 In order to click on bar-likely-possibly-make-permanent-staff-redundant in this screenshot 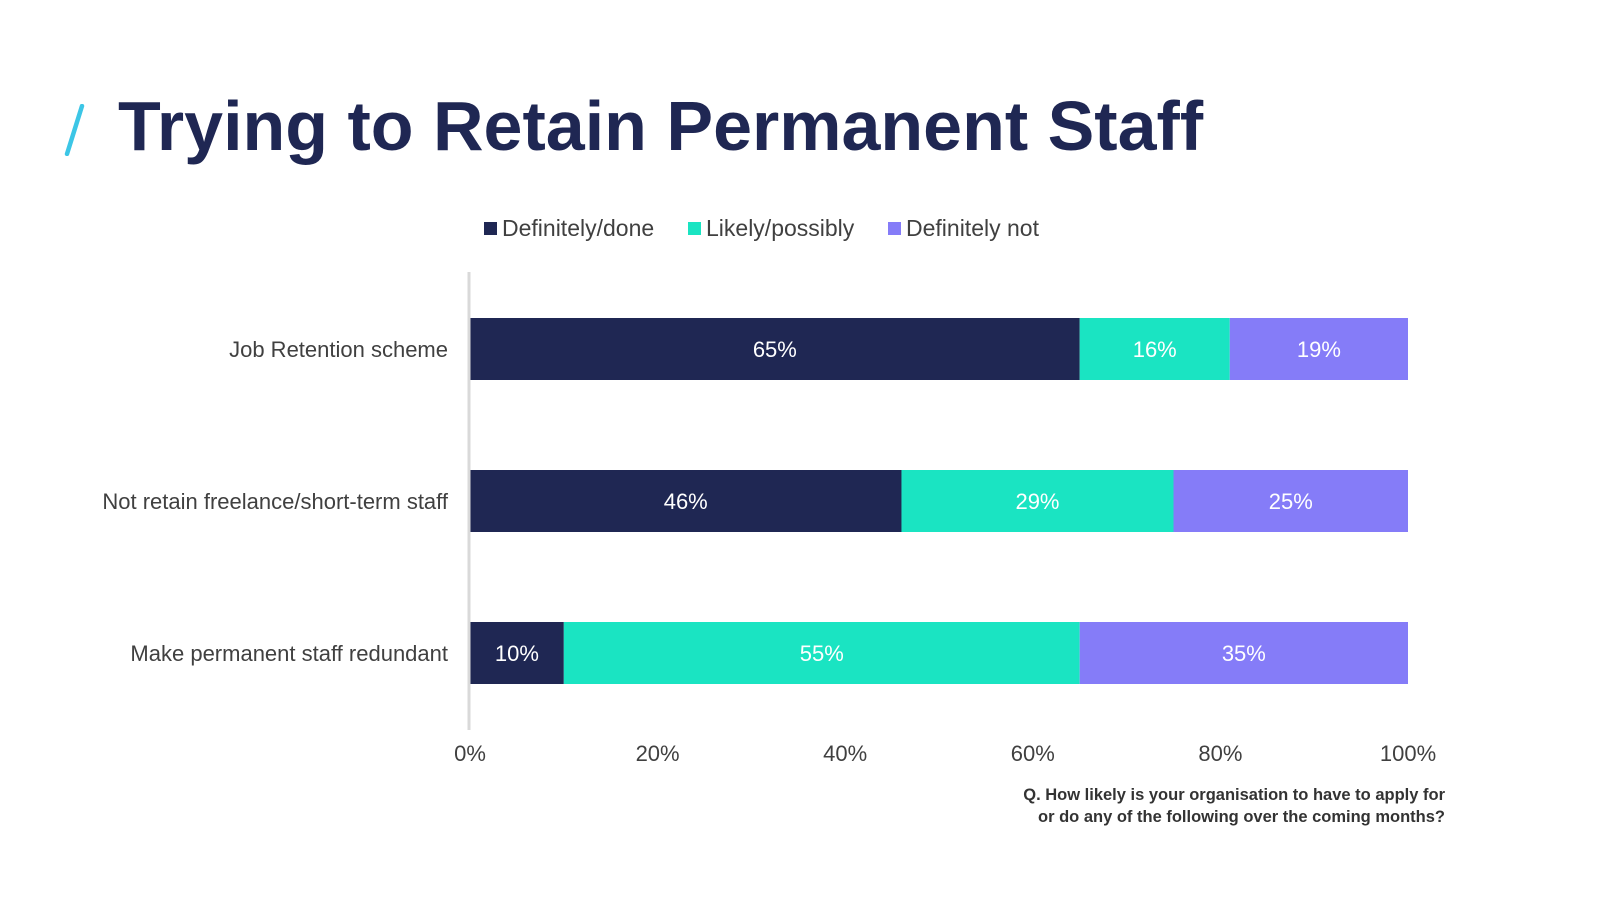, I will do `click(821, 653)`.